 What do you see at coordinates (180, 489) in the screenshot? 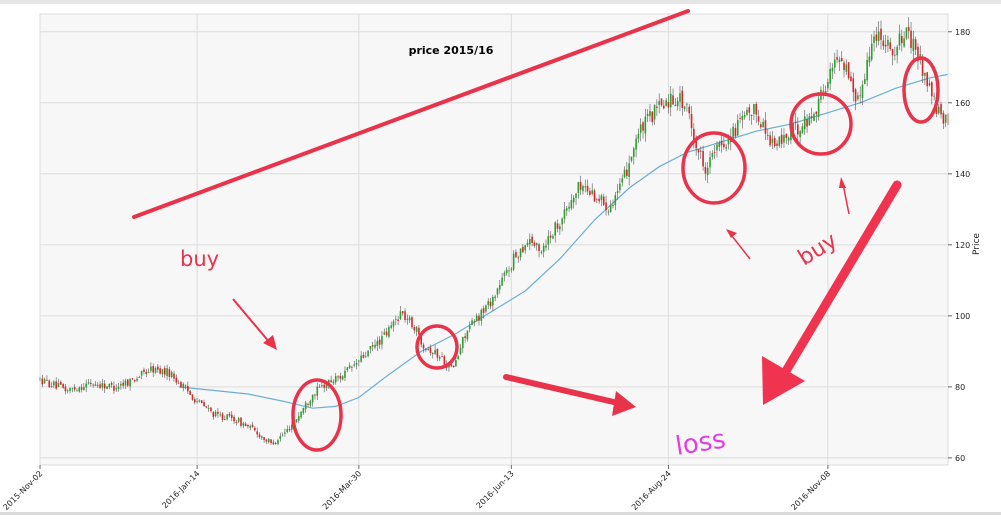
I see `x-tick-label: 2016-Jan-14` at bounding box center [180, 489].